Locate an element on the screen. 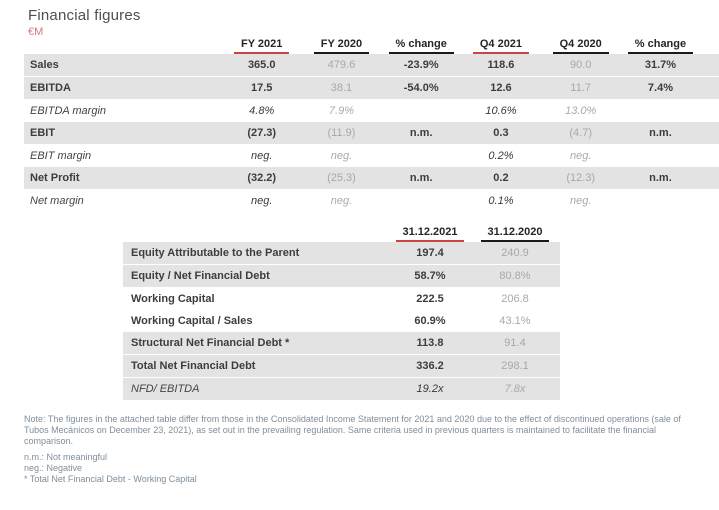  cell: 197.4 is located at coordinates (430, 253).